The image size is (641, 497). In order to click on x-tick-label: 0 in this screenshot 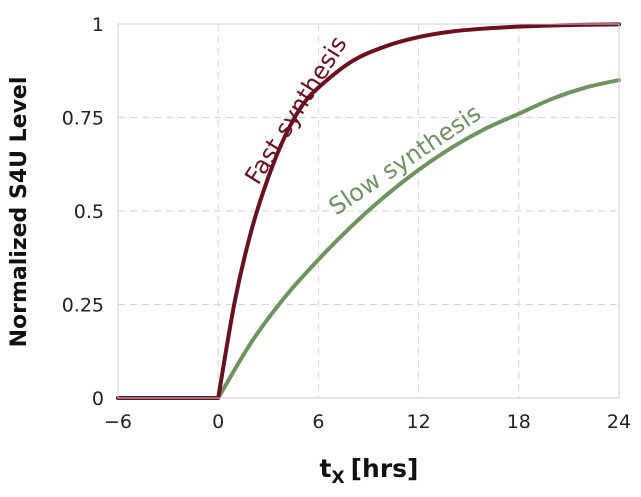, I will do `click(218, 422)`.